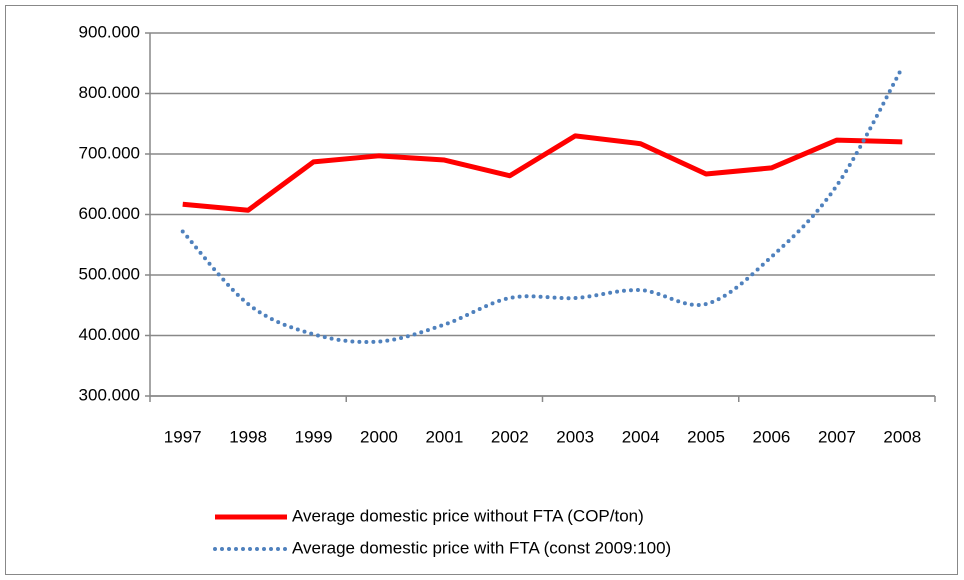  Describe the element at coordinates (641, 436) in the screenshot. I see `x-tick-label: 2004` at that location.